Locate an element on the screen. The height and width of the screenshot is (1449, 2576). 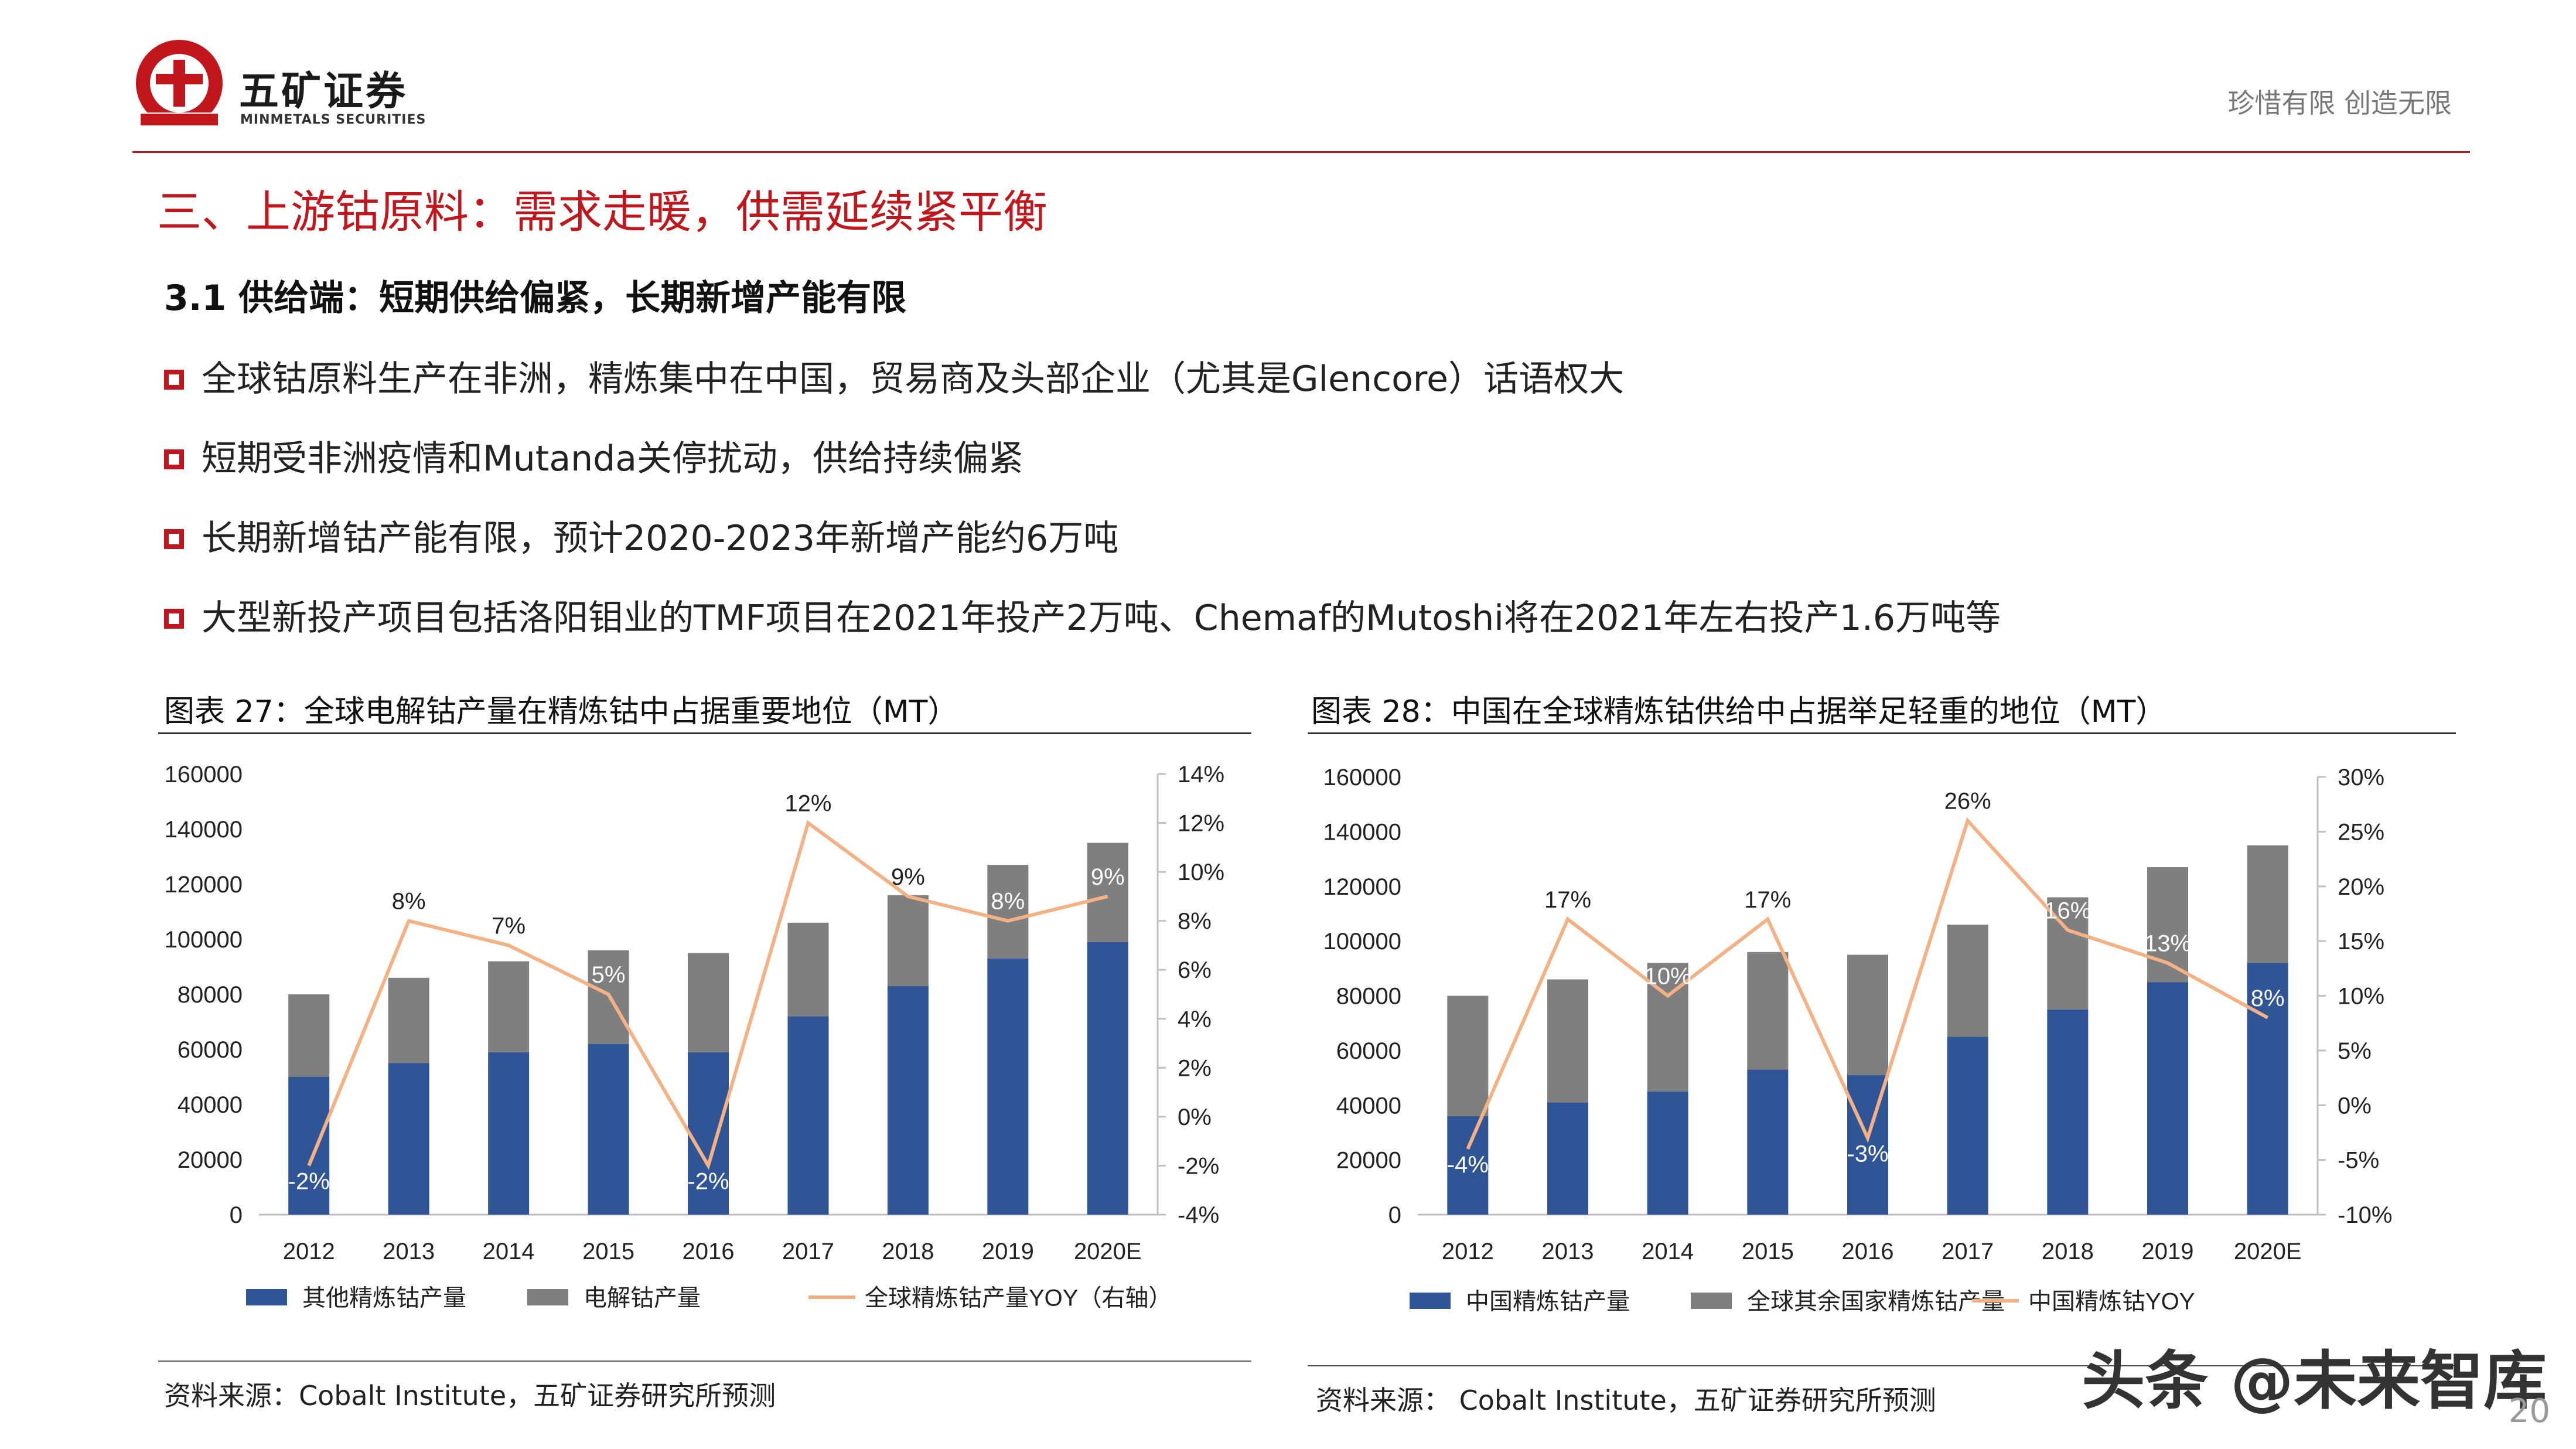
y-tick-label: 160000 is located at coordinates (204, 774).